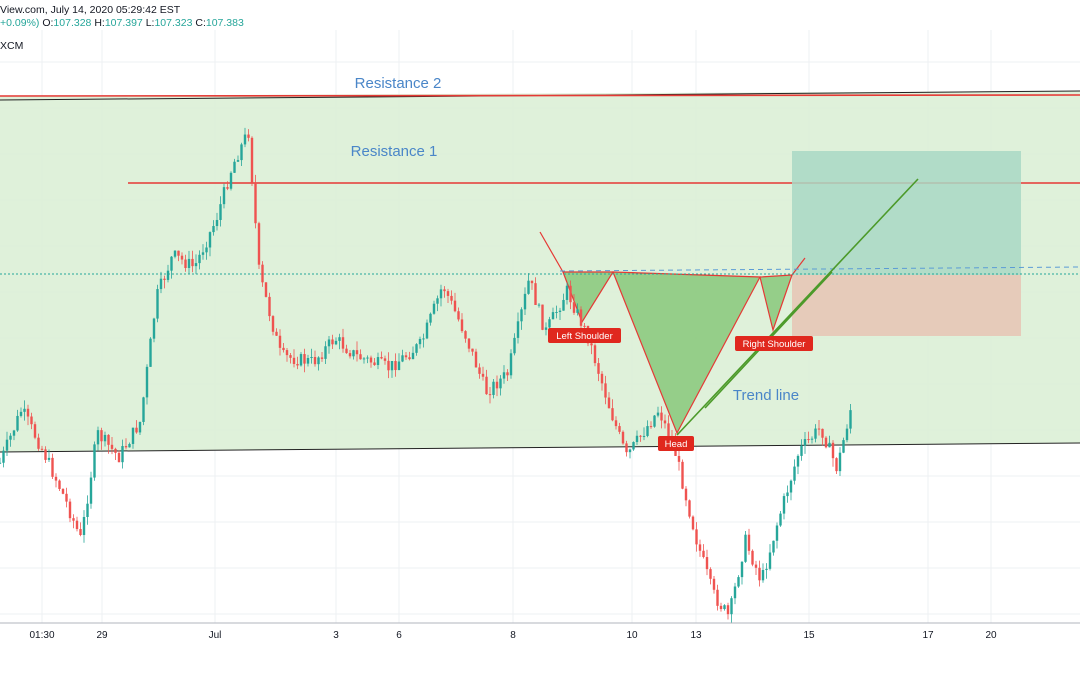  What do you see at coordinates (676, 443) in the screenshot?
I see `head-tag: Head` at bounding box center [676, 443].